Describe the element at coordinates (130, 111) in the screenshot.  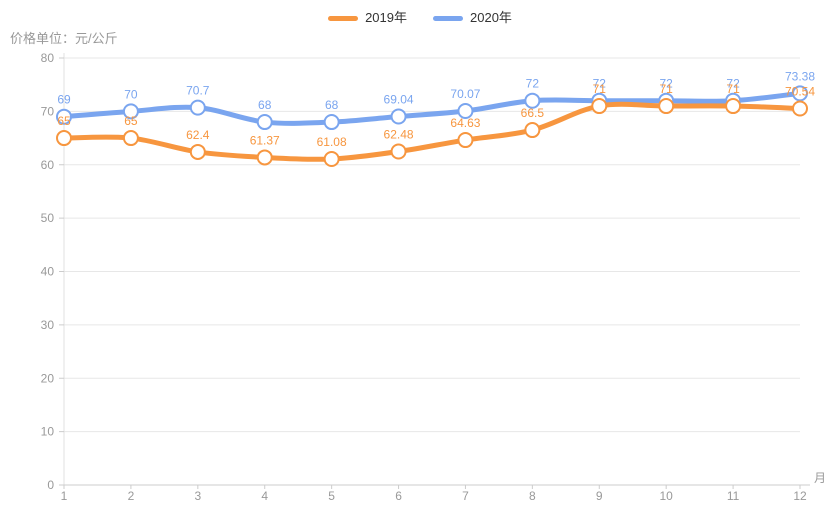
I see `data-point-2020年-2` at that location.